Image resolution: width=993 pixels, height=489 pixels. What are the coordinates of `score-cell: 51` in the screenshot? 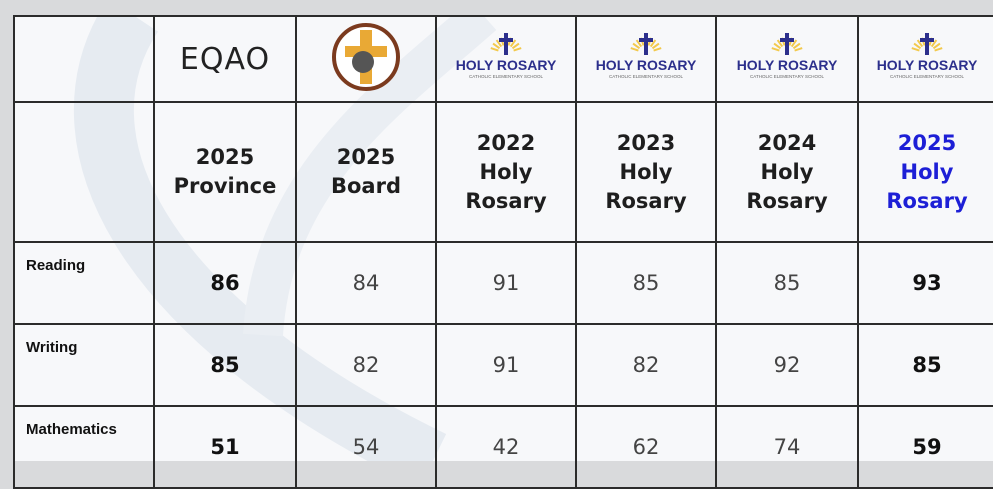 It's located at (225, 447).